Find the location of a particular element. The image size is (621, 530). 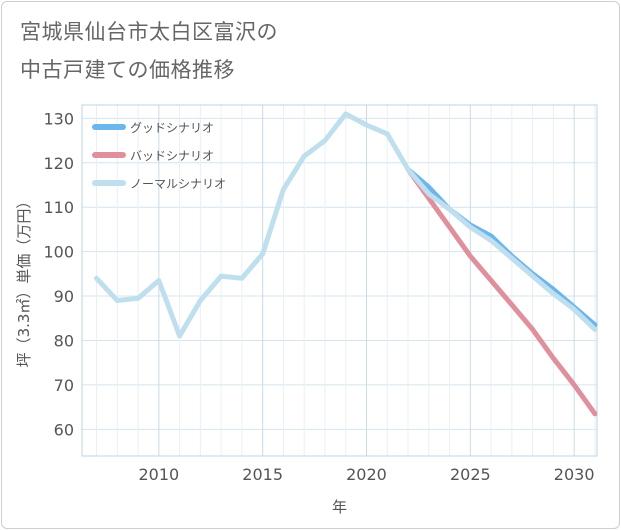

x-tick-label: 2025 is located at coordinates (470, 474).